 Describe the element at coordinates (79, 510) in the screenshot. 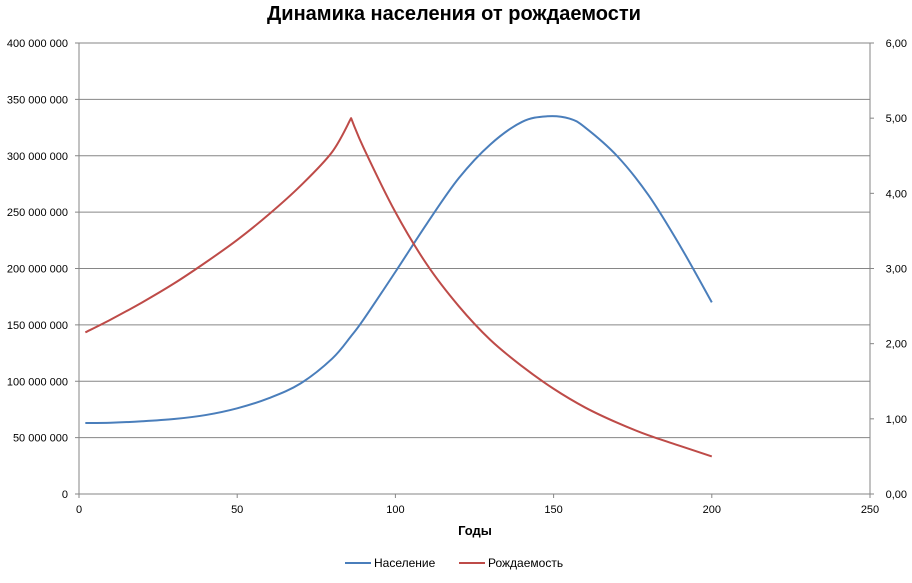

I see `x-tick-label: 0` at that location.